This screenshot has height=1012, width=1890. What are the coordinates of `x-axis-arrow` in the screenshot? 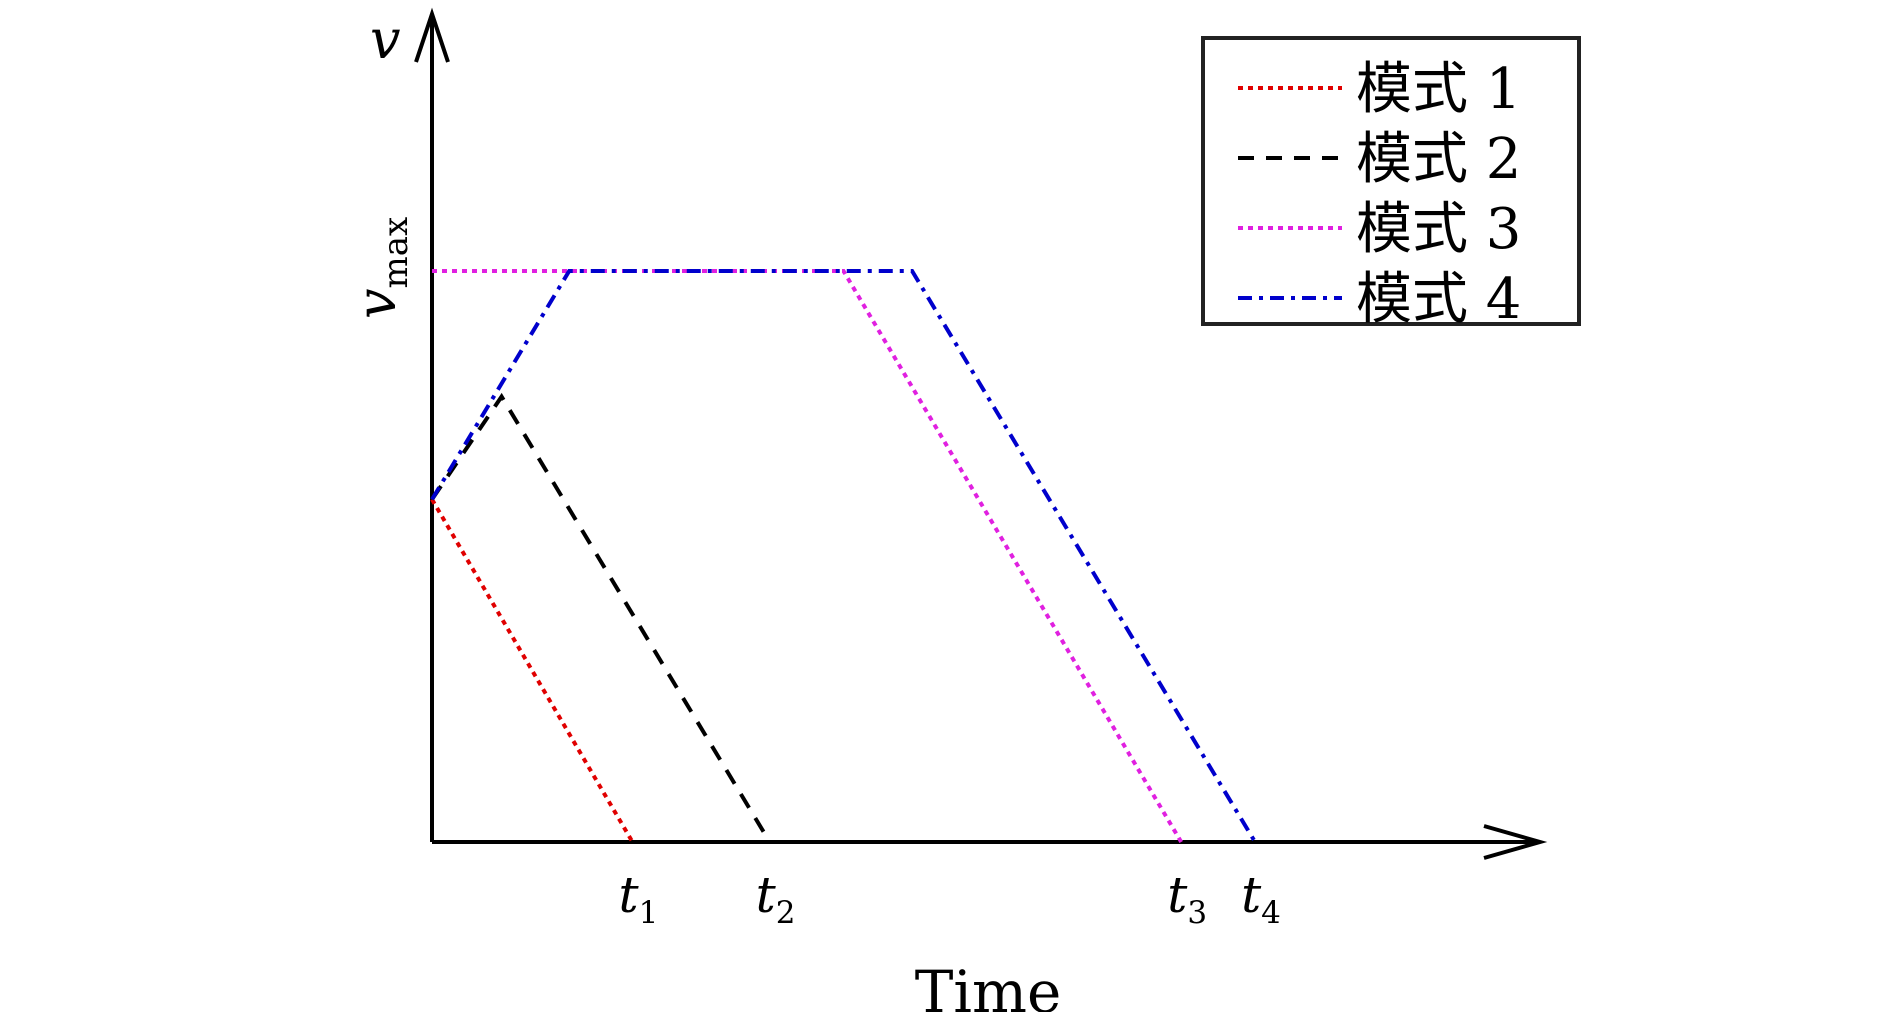 It's located at (1515, 842).